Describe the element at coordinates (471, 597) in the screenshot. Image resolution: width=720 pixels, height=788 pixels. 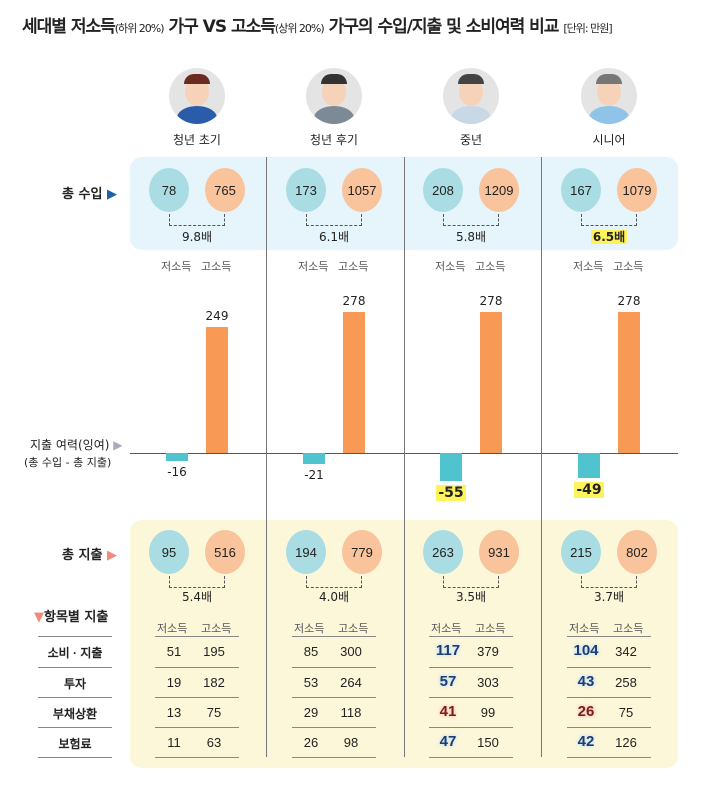
I see `expense-ratio: 3.5배` at that location.